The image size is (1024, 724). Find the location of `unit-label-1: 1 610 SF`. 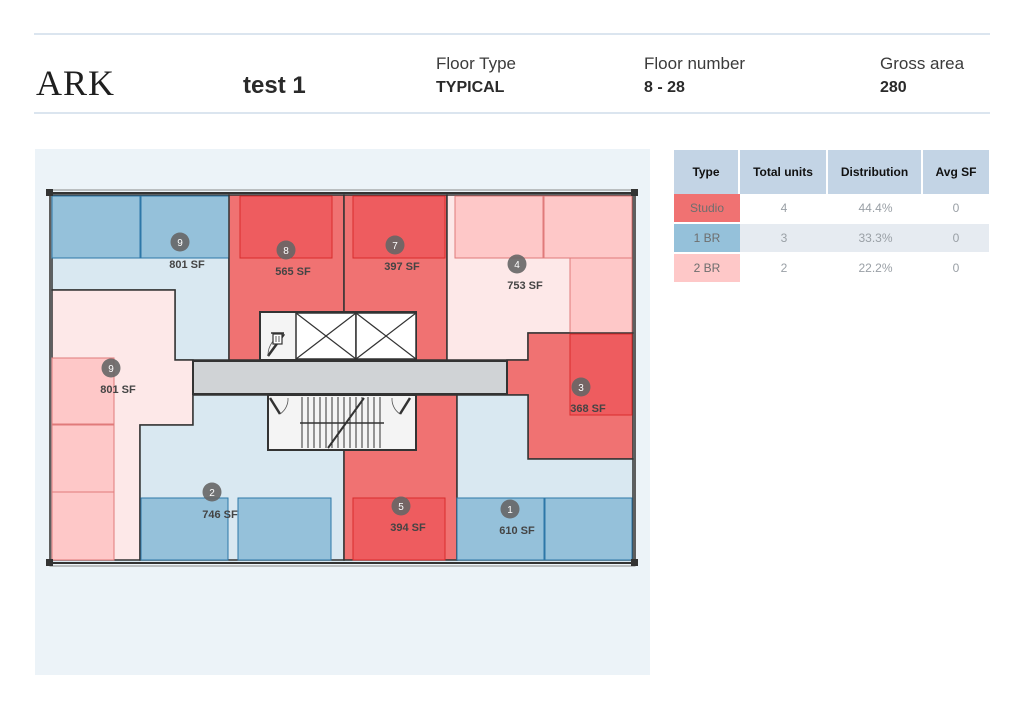

unit-label-1: 1 610 SF is located at coordinates (517, 518).